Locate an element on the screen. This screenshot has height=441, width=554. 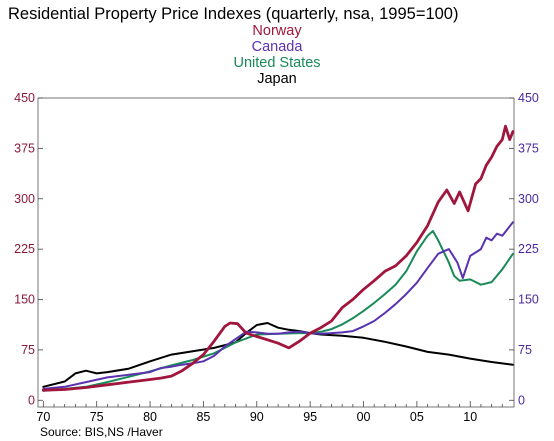
right-y-tick-label: 300 is located at coordinates (528, 199).